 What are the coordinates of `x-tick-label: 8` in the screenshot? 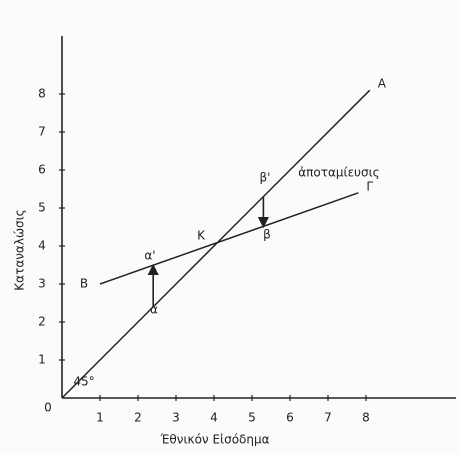 It's located at (366, 418).